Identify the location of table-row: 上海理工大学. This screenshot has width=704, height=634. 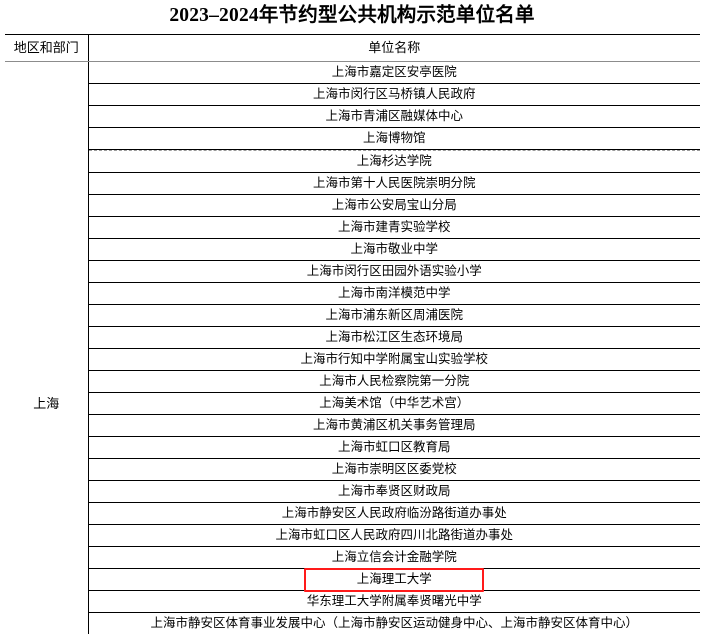
(352, 580).